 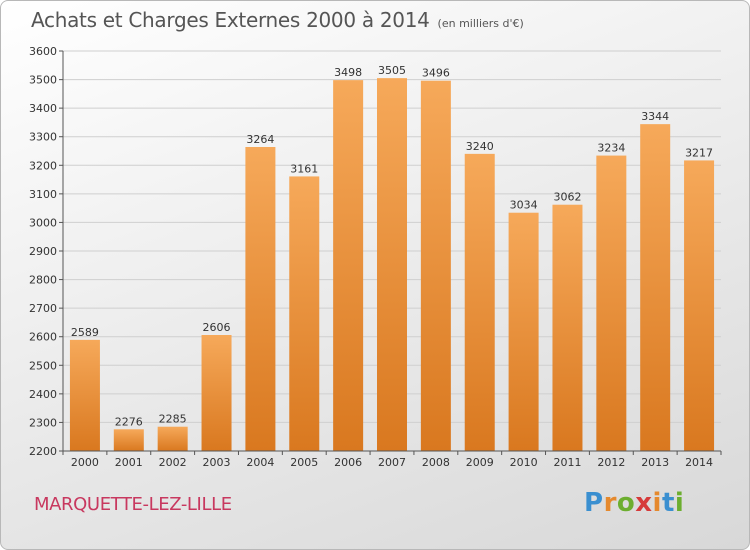 I want to click on y-tick-label: 3500, so click(x=43, y=80).